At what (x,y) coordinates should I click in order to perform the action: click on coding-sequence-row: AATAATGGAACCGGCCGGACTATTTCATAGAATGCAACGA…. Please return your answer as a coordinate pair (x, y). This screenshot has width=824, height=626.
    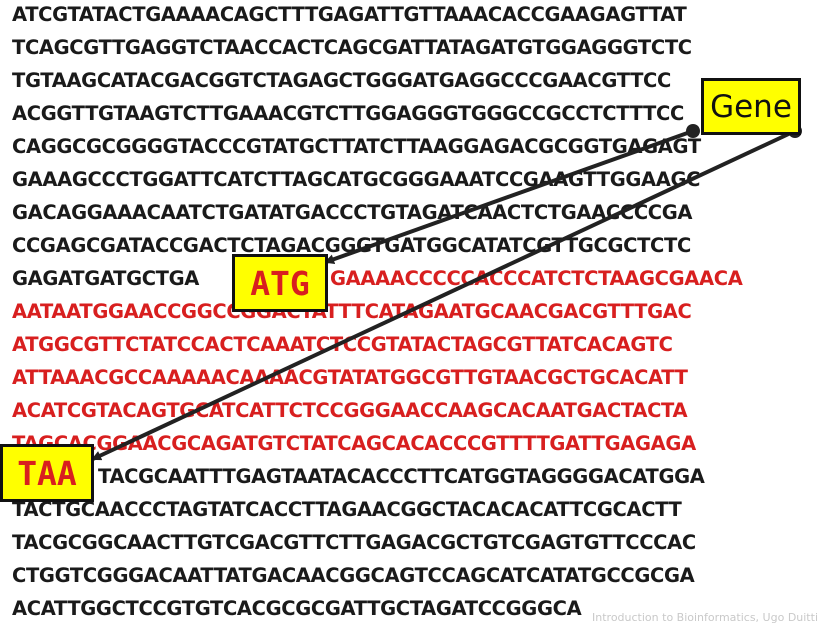
    Looking at the image, I should click on (352, 311).